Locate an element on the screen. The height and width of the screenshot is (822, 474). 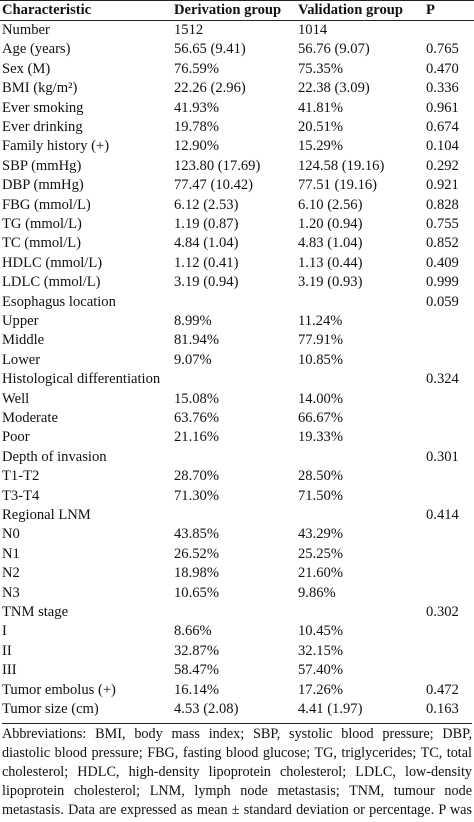
table-cell: 0.828 is located at coordinates (442, 204).